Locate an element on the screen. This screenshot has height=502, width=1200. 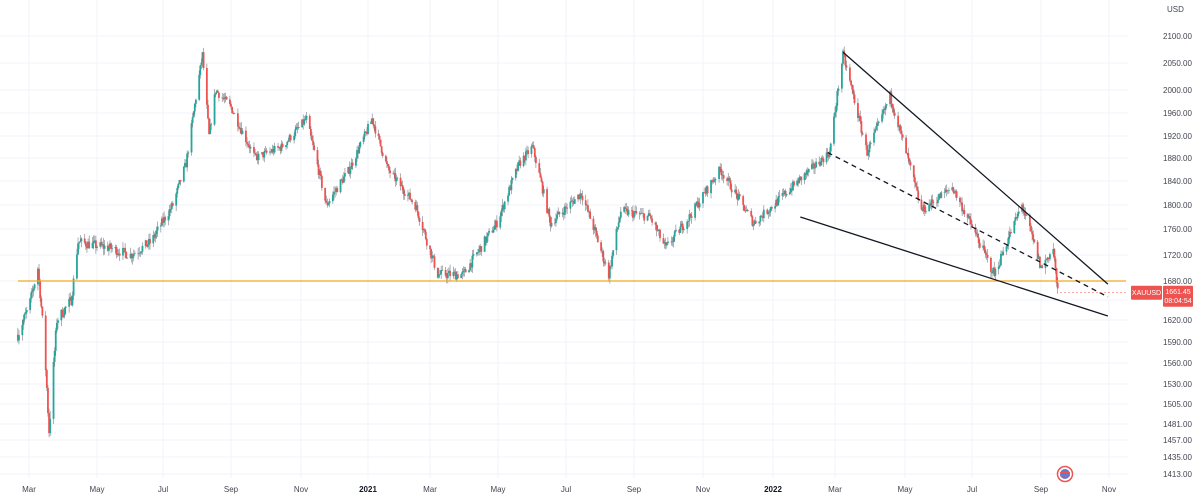
us-flag-icon is located at coordinates (1065, 474).